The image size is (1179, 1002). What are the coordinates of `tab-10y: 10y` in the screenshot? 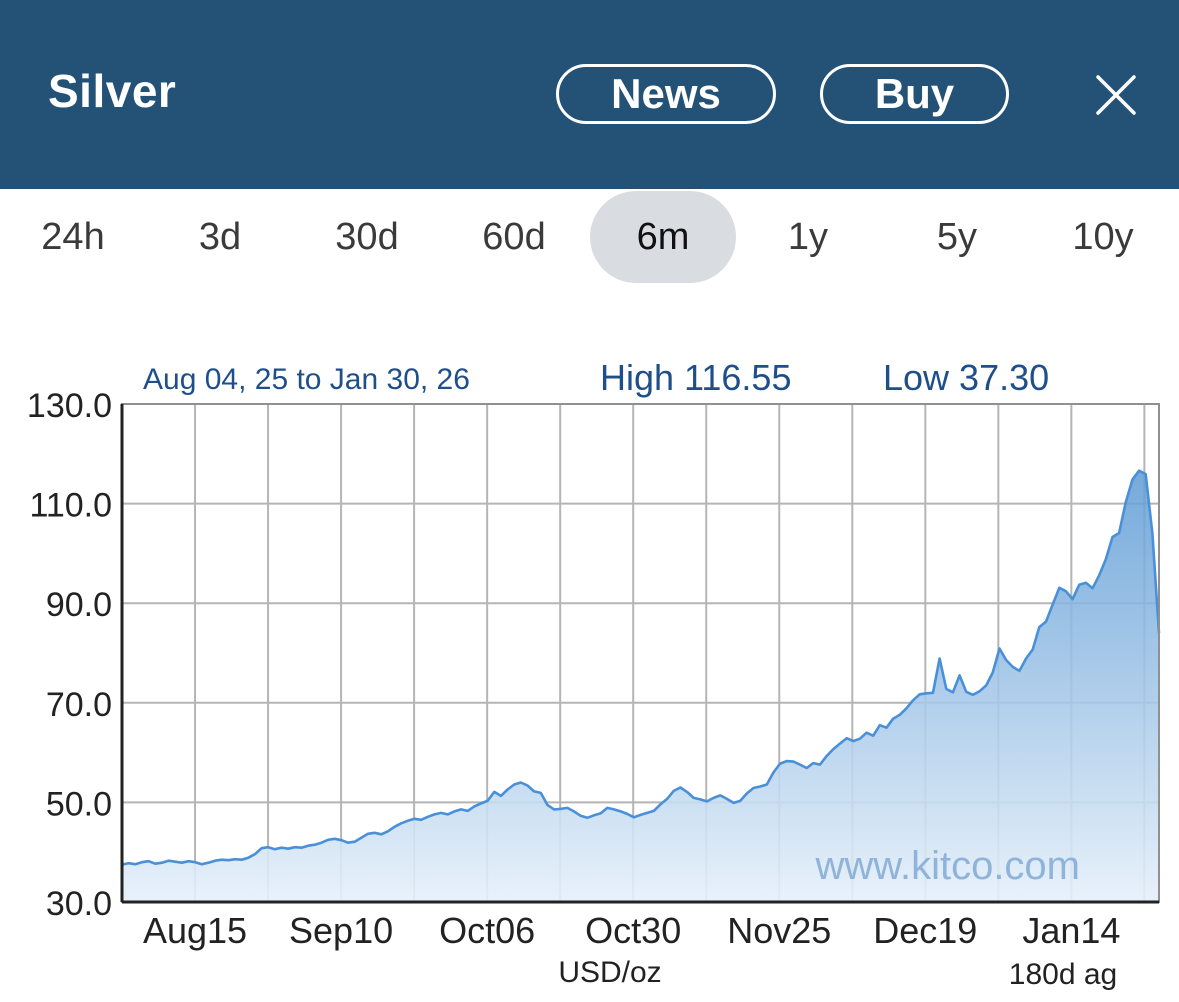 It's located at (1103, 236).